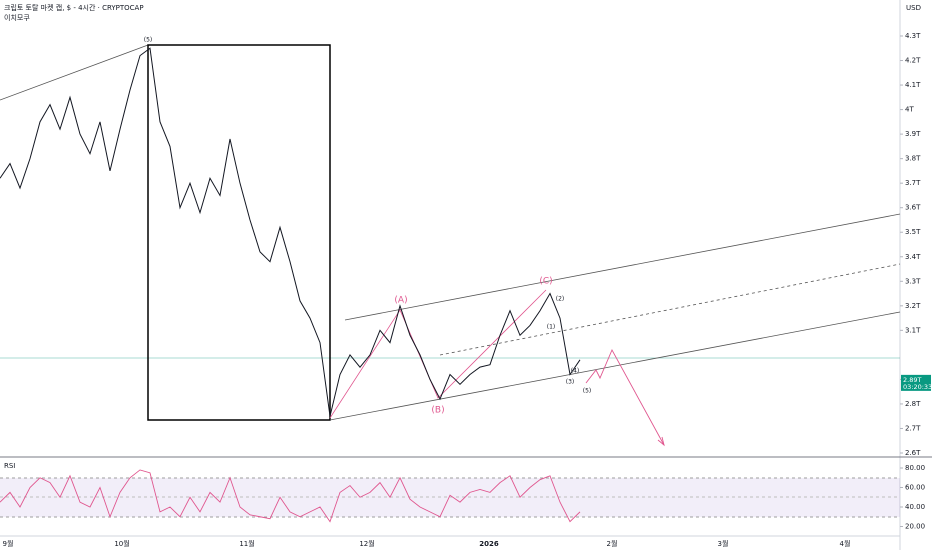 This screenshot has width=932, height=550. Describe the element at coordinates (915, 507) in the screenshot. I see `rsi-tick-label: 40.00` at that location.